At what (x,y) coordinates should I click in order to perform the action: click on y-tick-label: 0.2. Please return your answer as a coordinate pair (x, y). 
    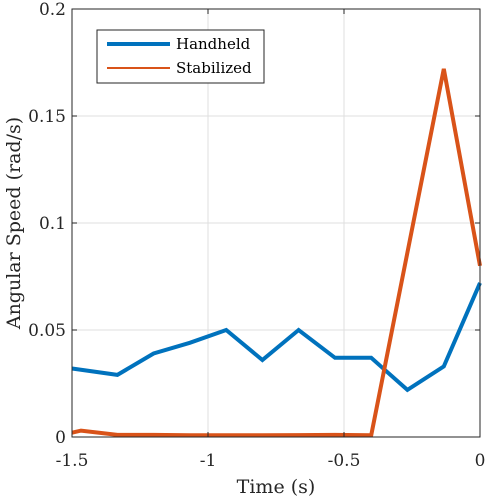
    Looking at the image, I should click on (52, 10).